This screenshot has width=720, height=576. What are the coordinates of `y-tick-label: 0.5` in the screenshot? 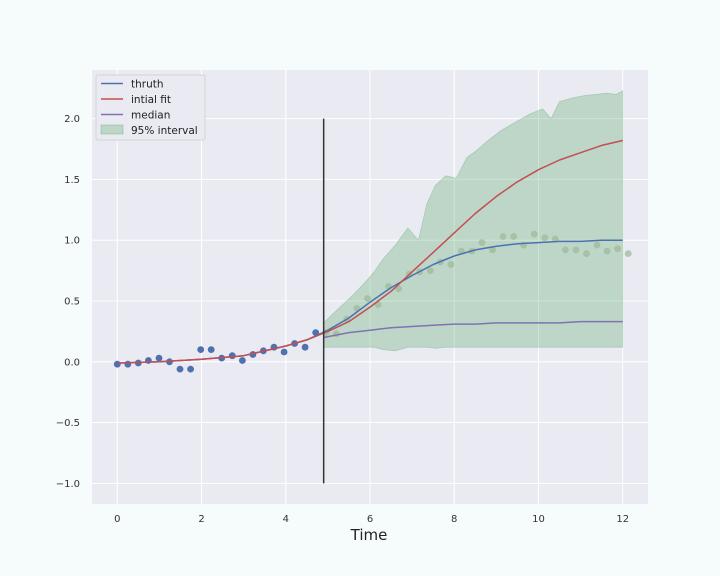 It's located at (72, 301).